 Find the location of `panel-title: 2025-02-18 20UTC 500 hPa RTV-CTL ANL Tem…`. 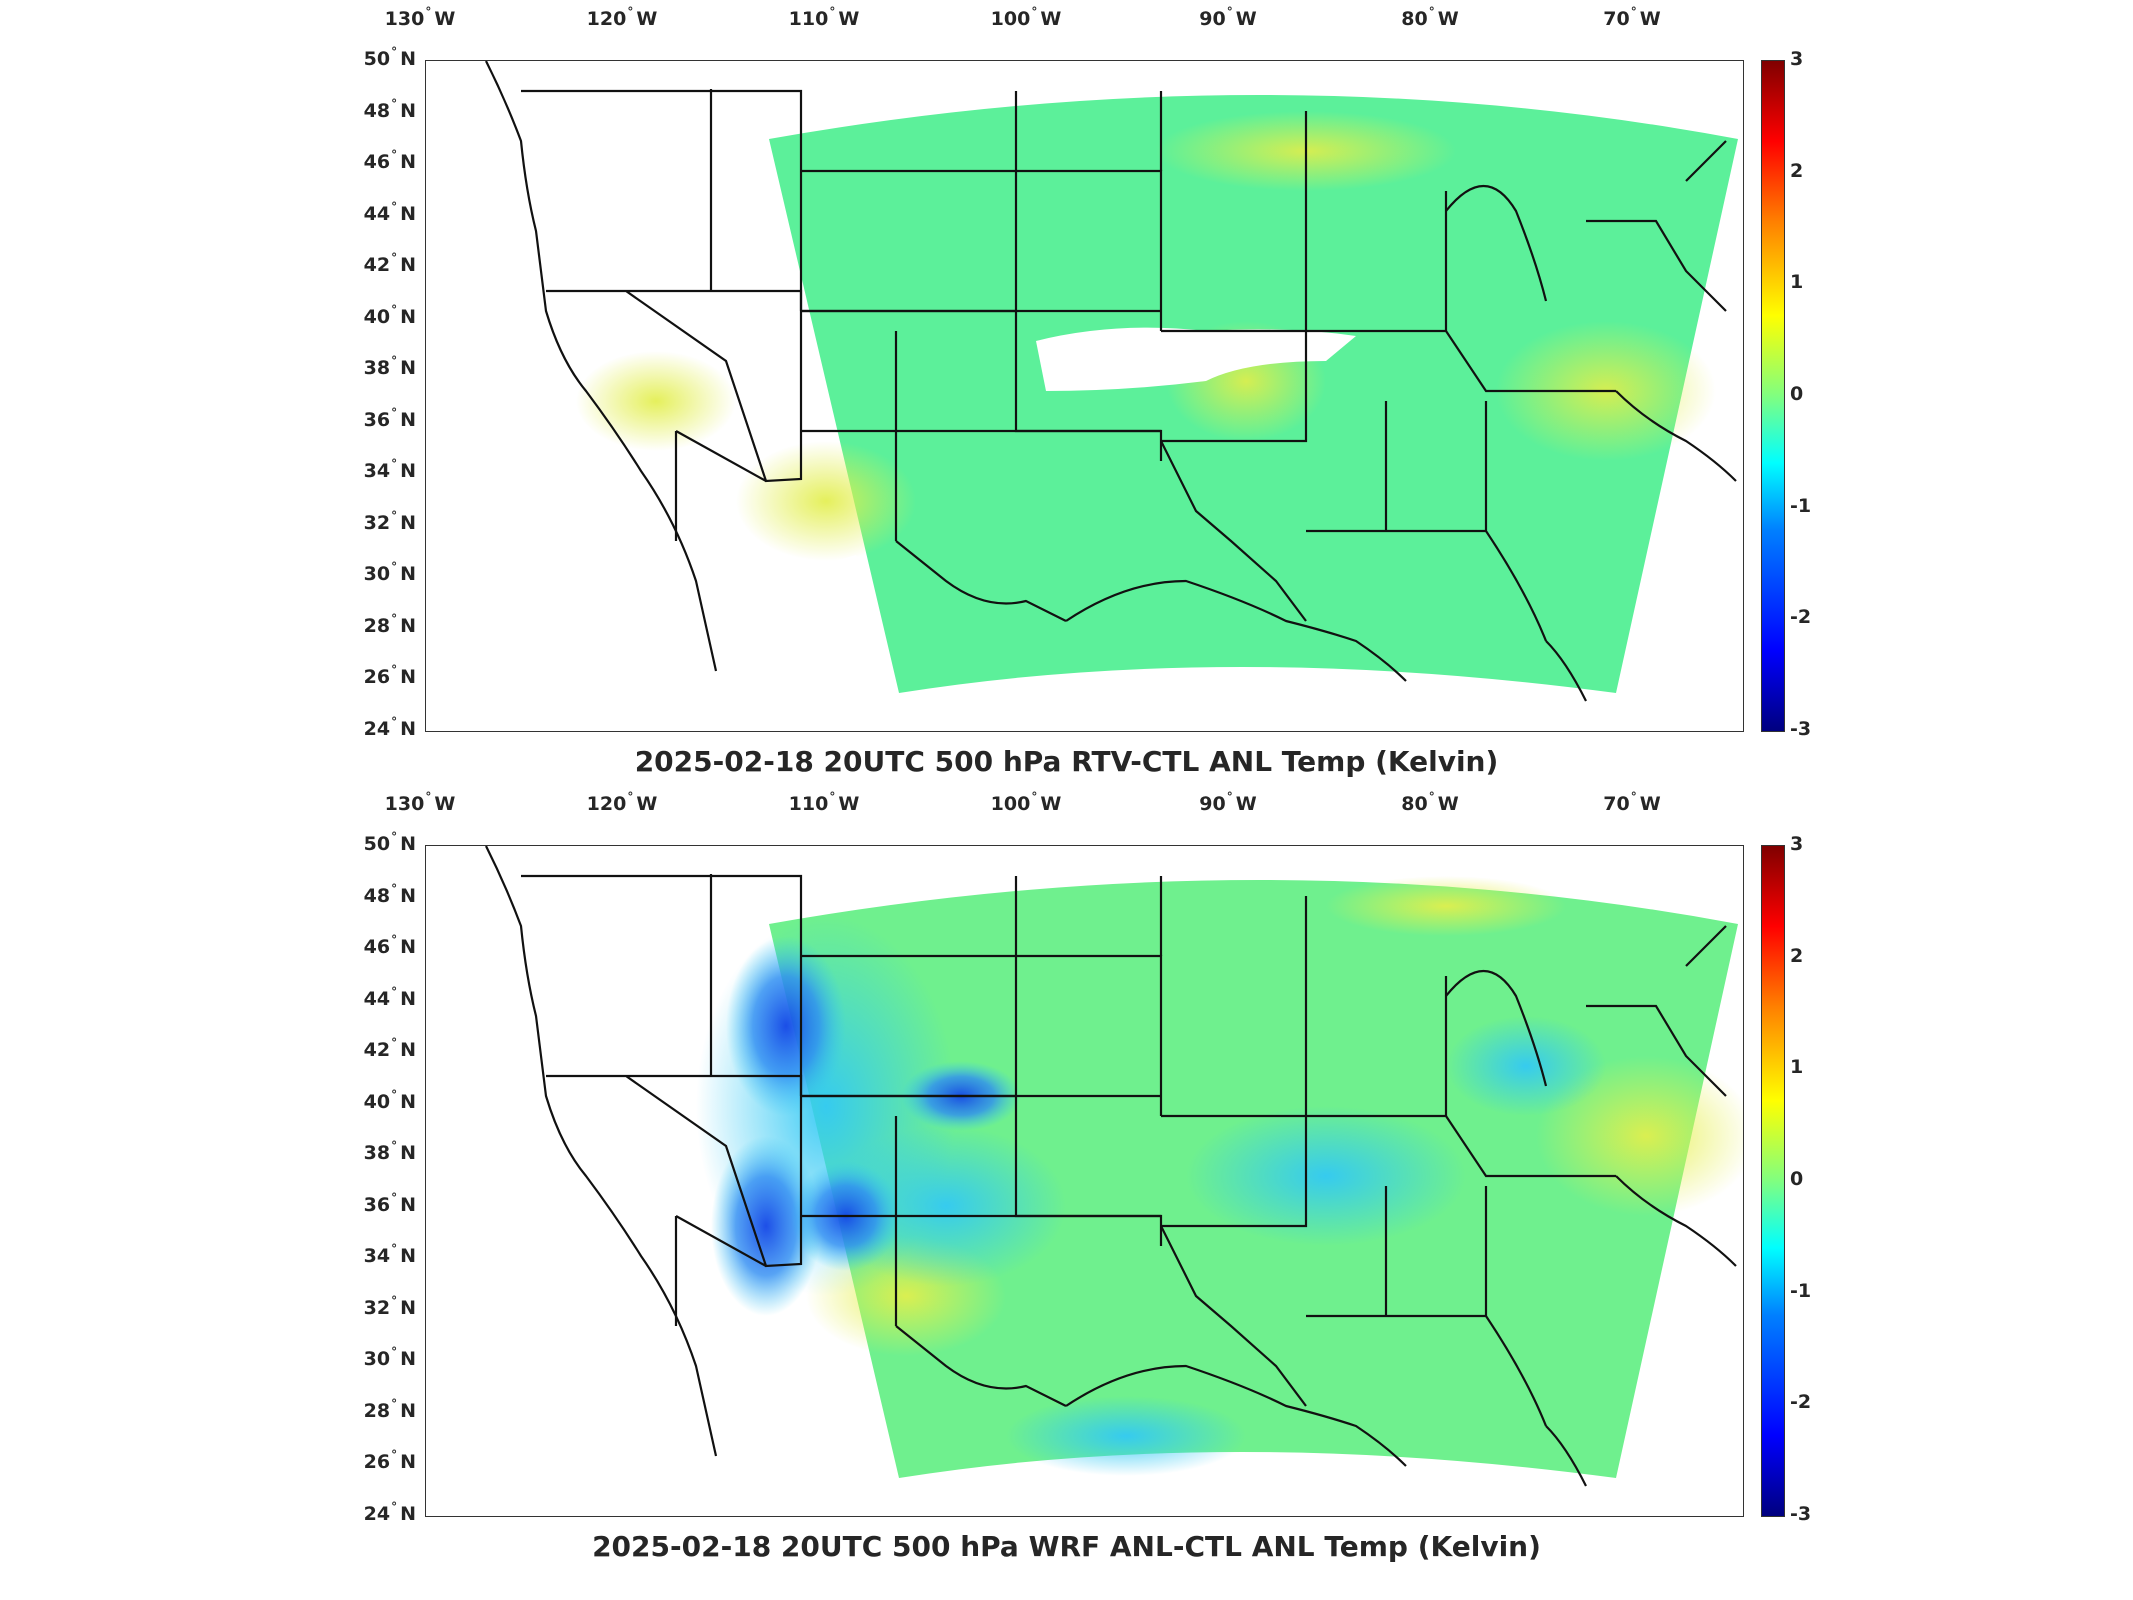

panel-title: 2025-02-18 20UTC 500 hPa RTV-CTL ANL Tem… is located at coordinates (1066, 761).